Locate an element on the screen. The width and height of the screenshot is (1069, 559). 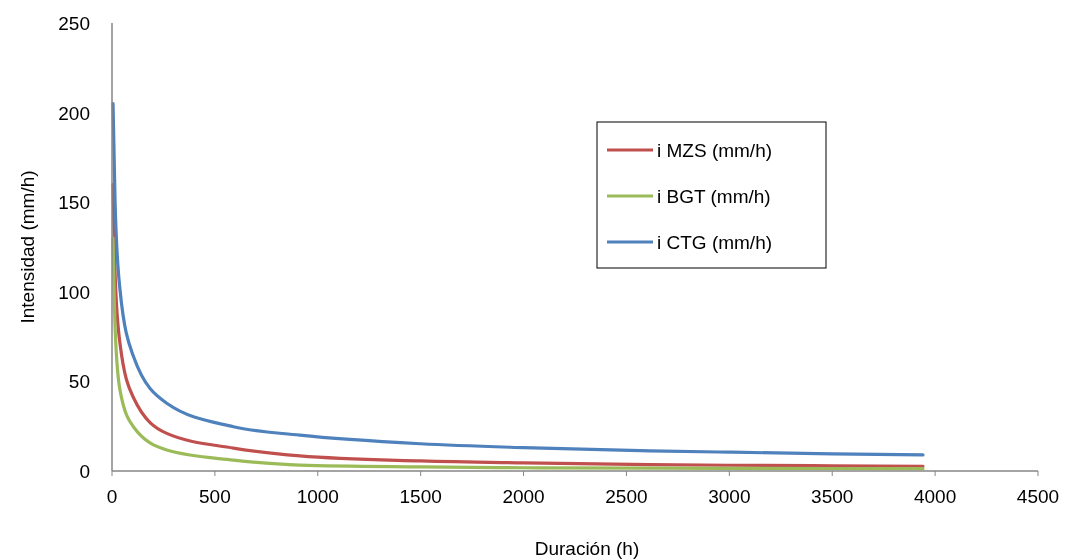
x-axis-title: Duración (h) is located at coordinates (587, 548).